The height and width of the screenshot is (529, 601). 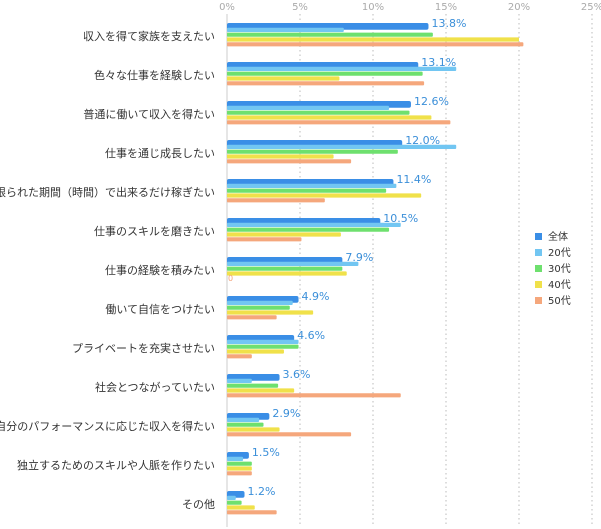 What do you see at coordinates (266, 452) in the screenshot?
I see `data-label: 1.5%` at bounding box center [266, 452].